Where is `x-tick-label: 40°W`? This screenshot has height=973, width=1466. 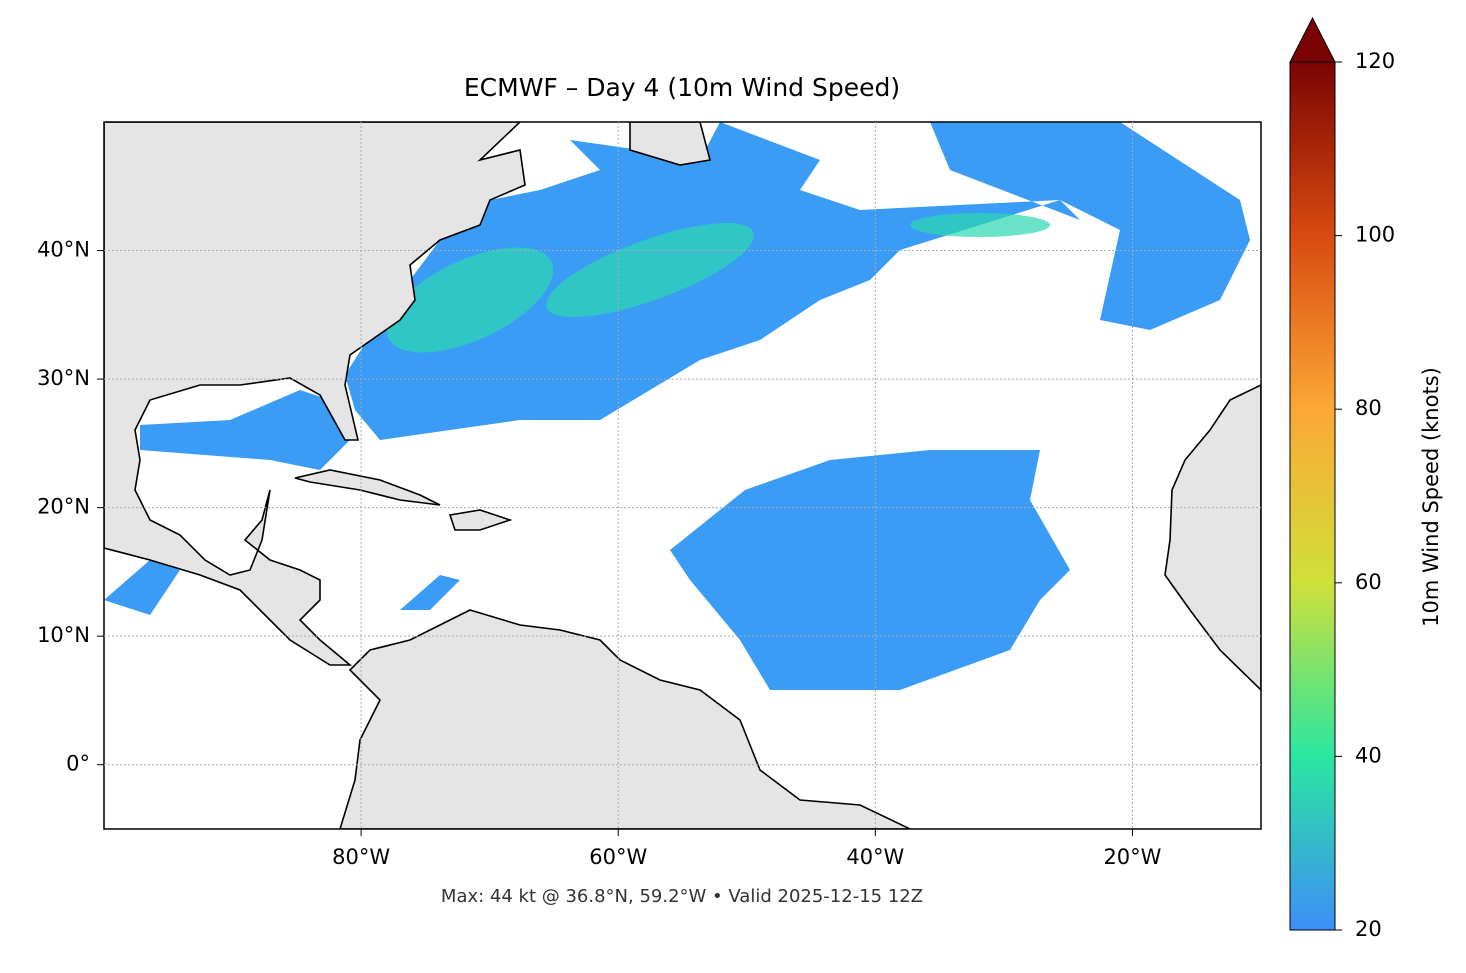 x-tick-label: 40°W is located at coordinates (875, 857).